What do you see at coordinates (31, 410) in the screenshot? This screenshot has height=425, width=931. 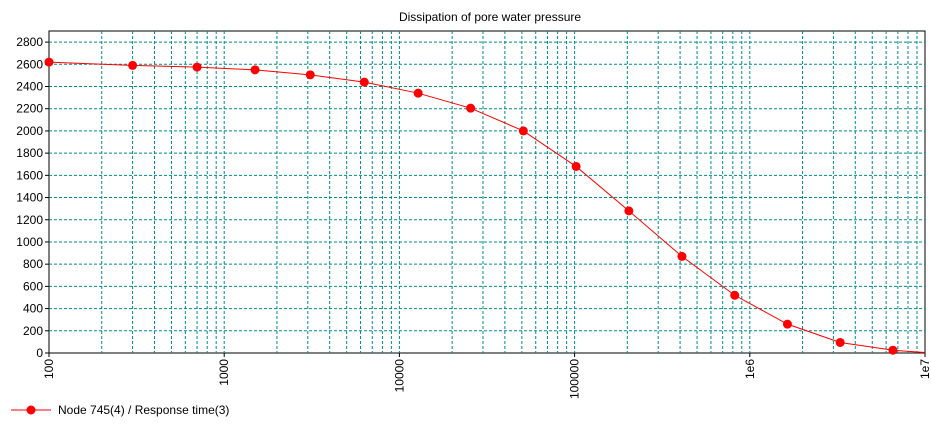 I see `legend-marker` at bounding box center [31, 410].